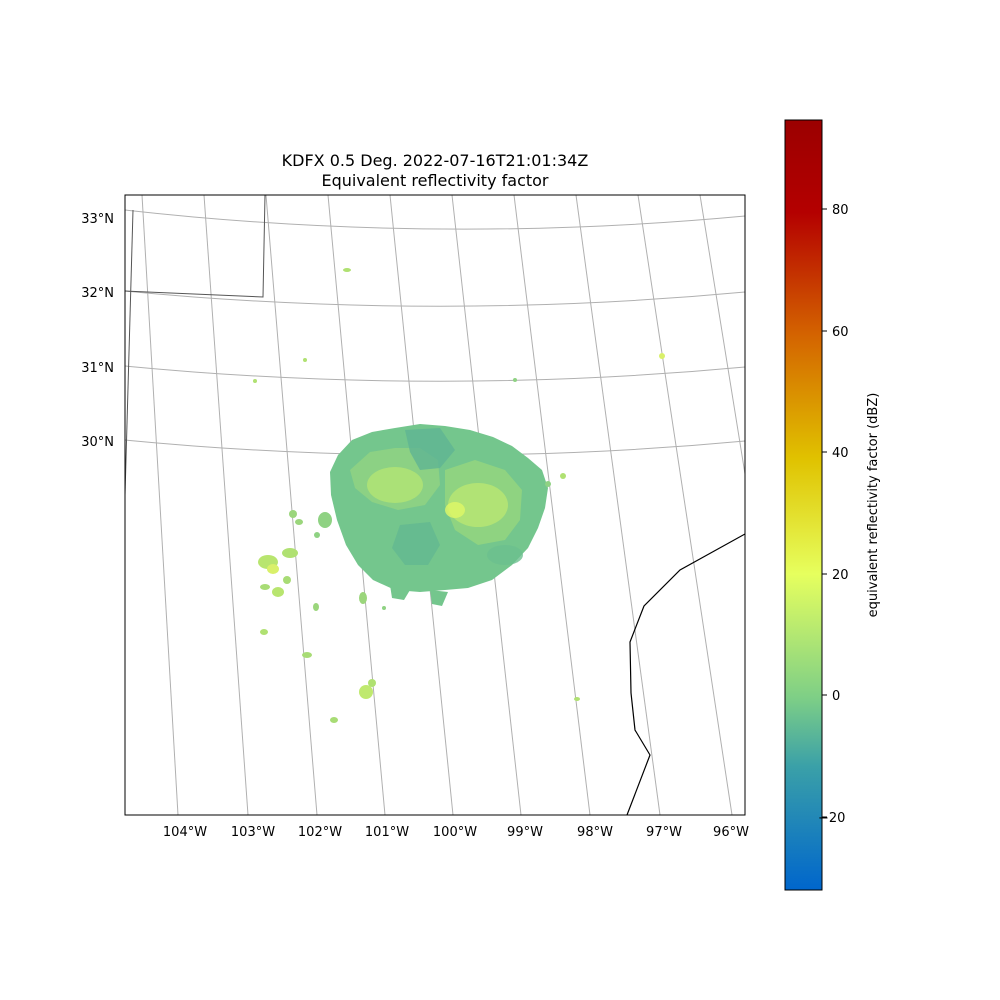 The width and height of the screenshot is (1000, 1000). Describe the element at coordinates (836, 696) in the screenshot. I see `colorbar-tick-label: 0` at that location.